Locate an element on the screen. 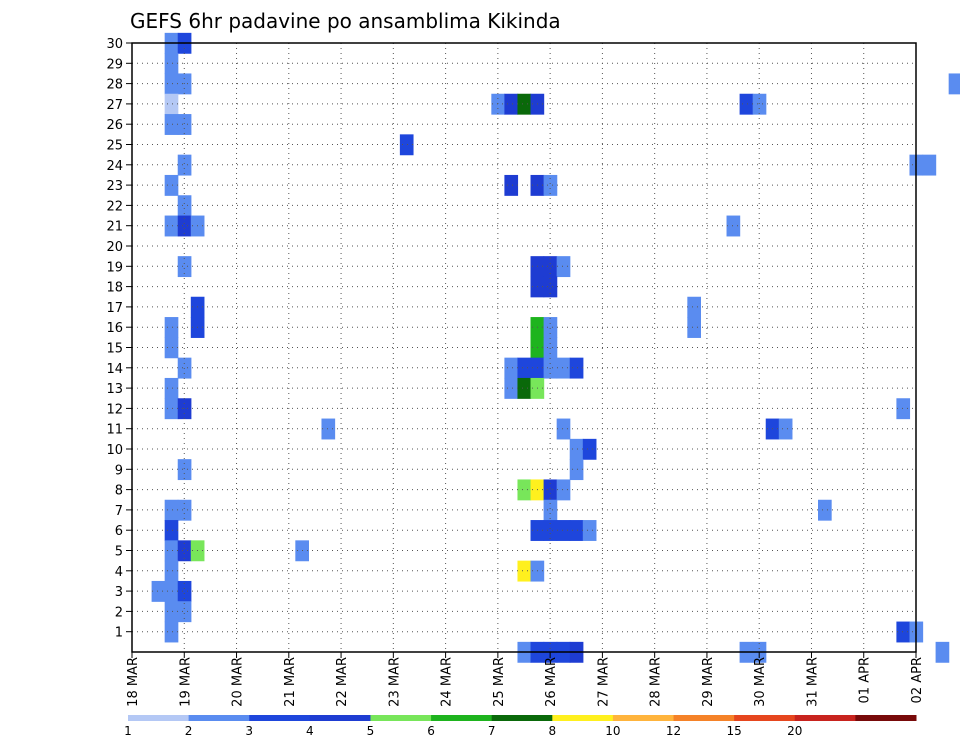 This screenshot has width=960, height=742. y-tick-label: 11 is located at coordinates (114, 430).